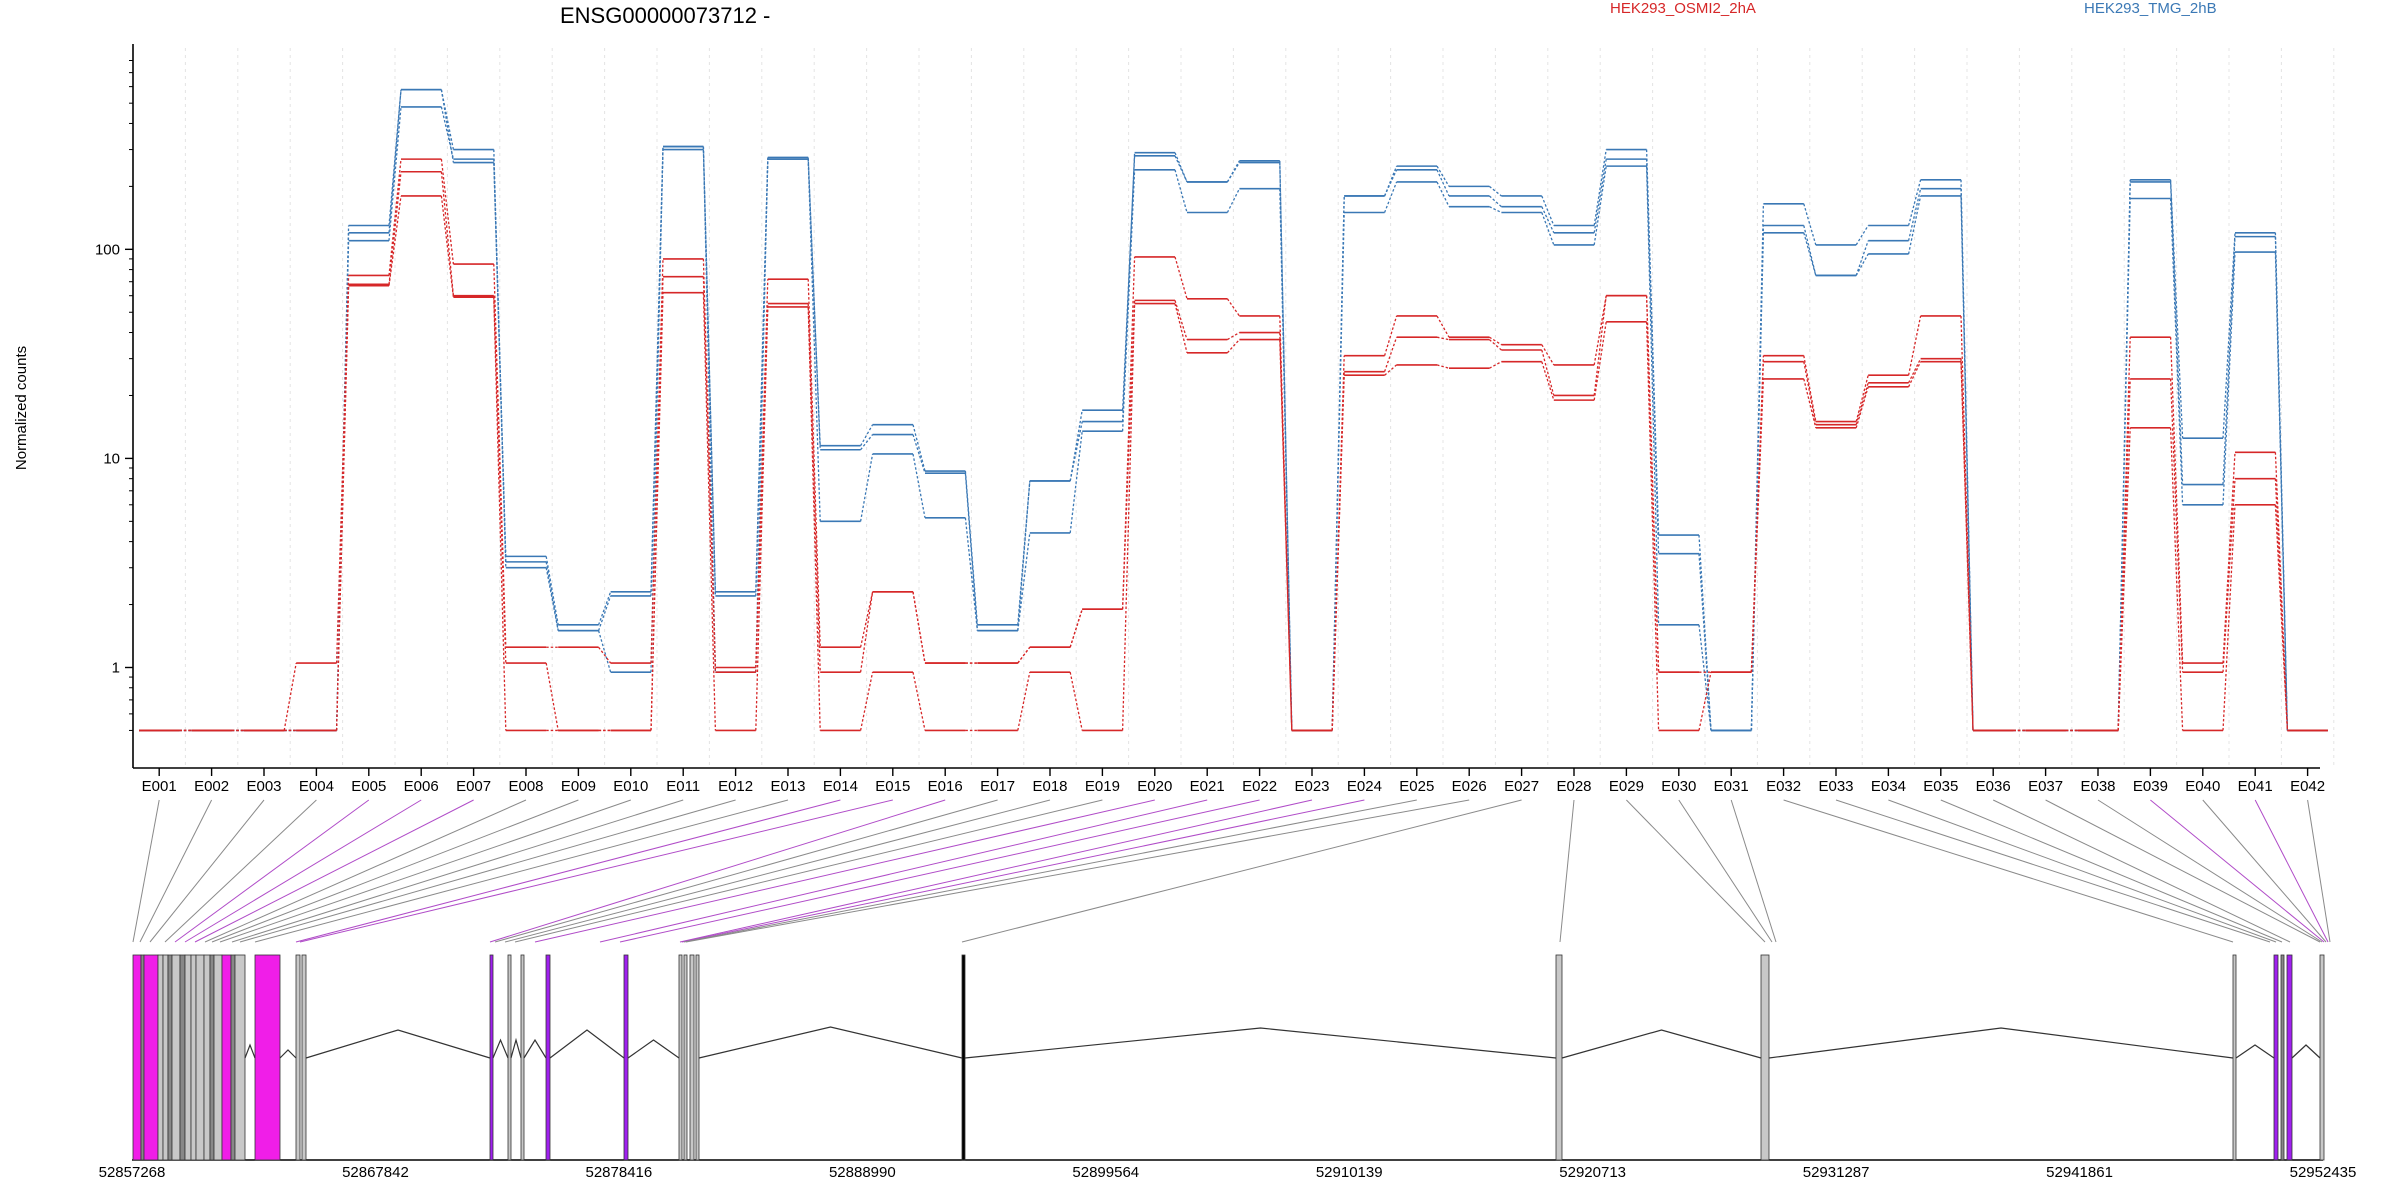 This screenshot has height=1200, width=2400. I want to click on x-tick-label: E021, so click(1207, 786).